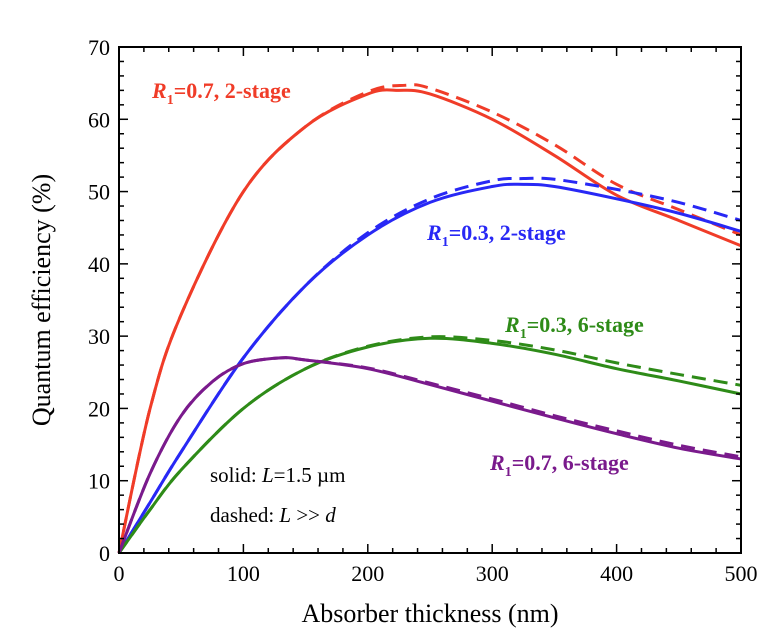 This screenshot has height=635, width=768. Describe the element at coordinates (277, 475) in the screenshot. I see `note-solid: solid: L=1.5 µm` at that location.